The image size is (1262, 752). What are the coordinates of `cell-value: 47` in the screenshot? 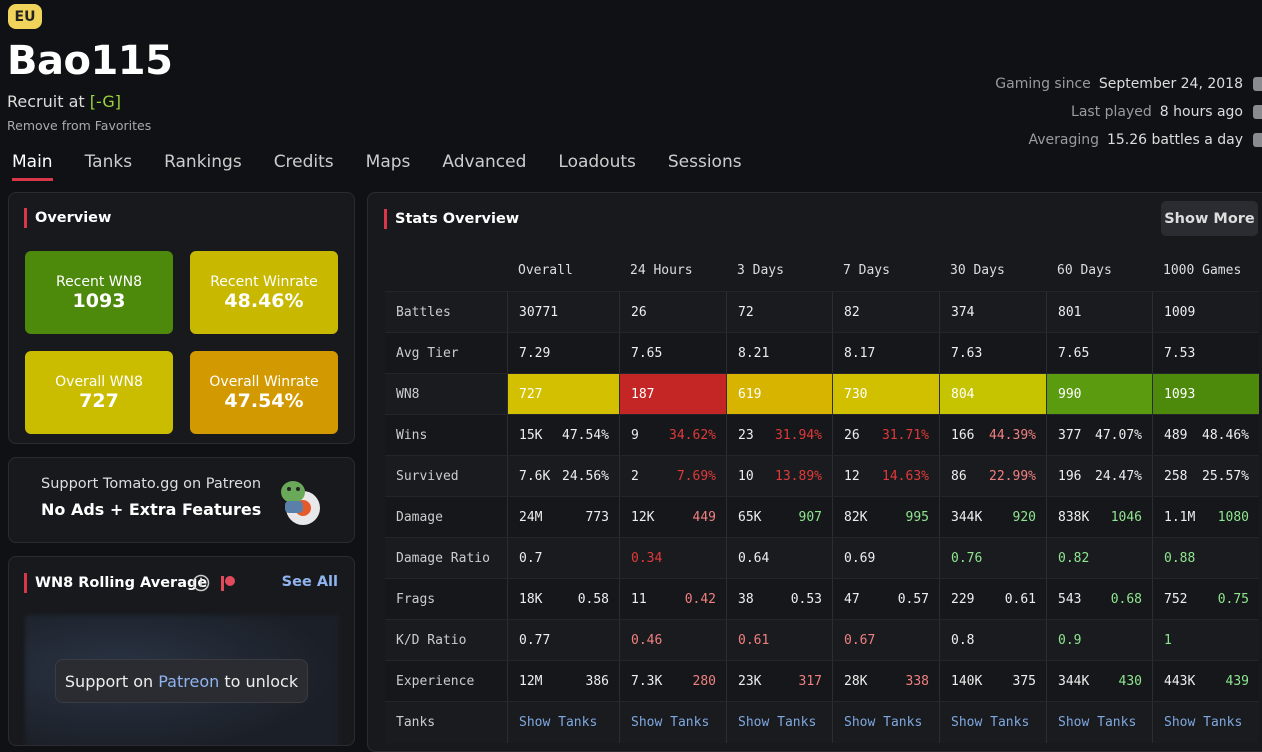 It's located at (852, 599).